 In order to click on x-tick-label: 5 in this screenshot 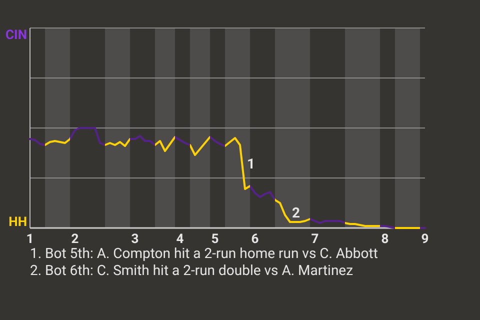, I will do `click(215, 239)`.